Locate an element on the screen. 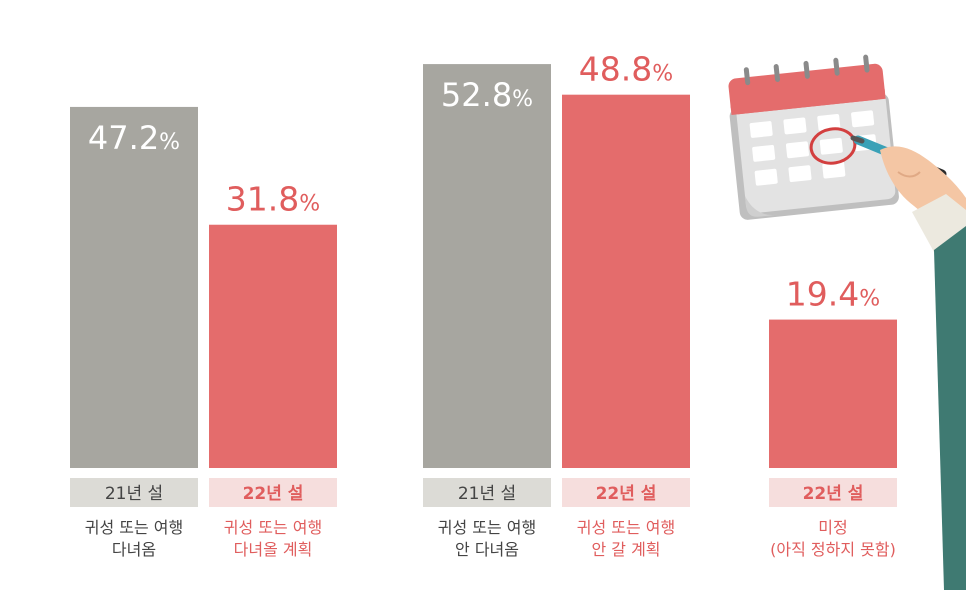 The height and width of the screenshot is (590, 966). category-label-1-line-1: 귀성 또는 여행 is located at coordinates (134, 527).